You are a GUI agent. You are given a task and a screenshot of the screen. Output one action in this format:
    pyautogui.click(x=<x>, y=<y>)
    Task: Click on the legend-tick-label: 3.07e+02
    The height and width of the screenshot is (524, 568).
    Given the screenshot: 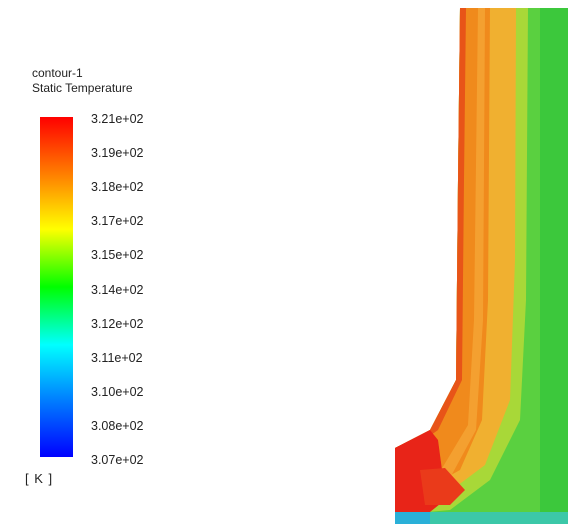 What is the action you would take?
    pyautogui.click(x=117, y=460)
    